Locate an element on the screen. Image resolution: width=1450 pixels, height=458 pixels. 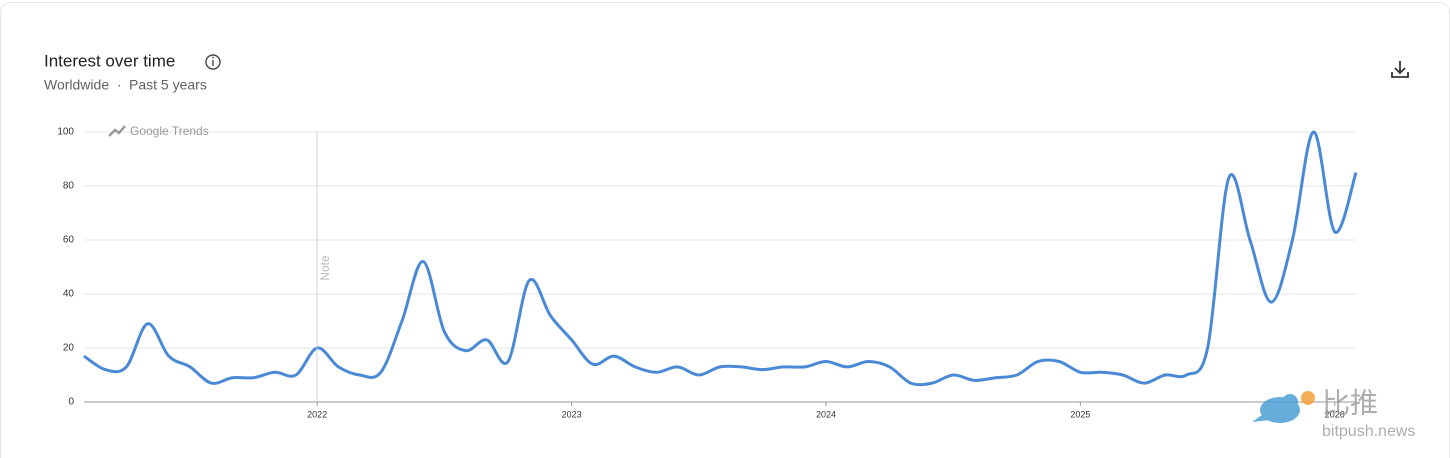
x-tick-label: 2023 is located at coordinates (572, 414).